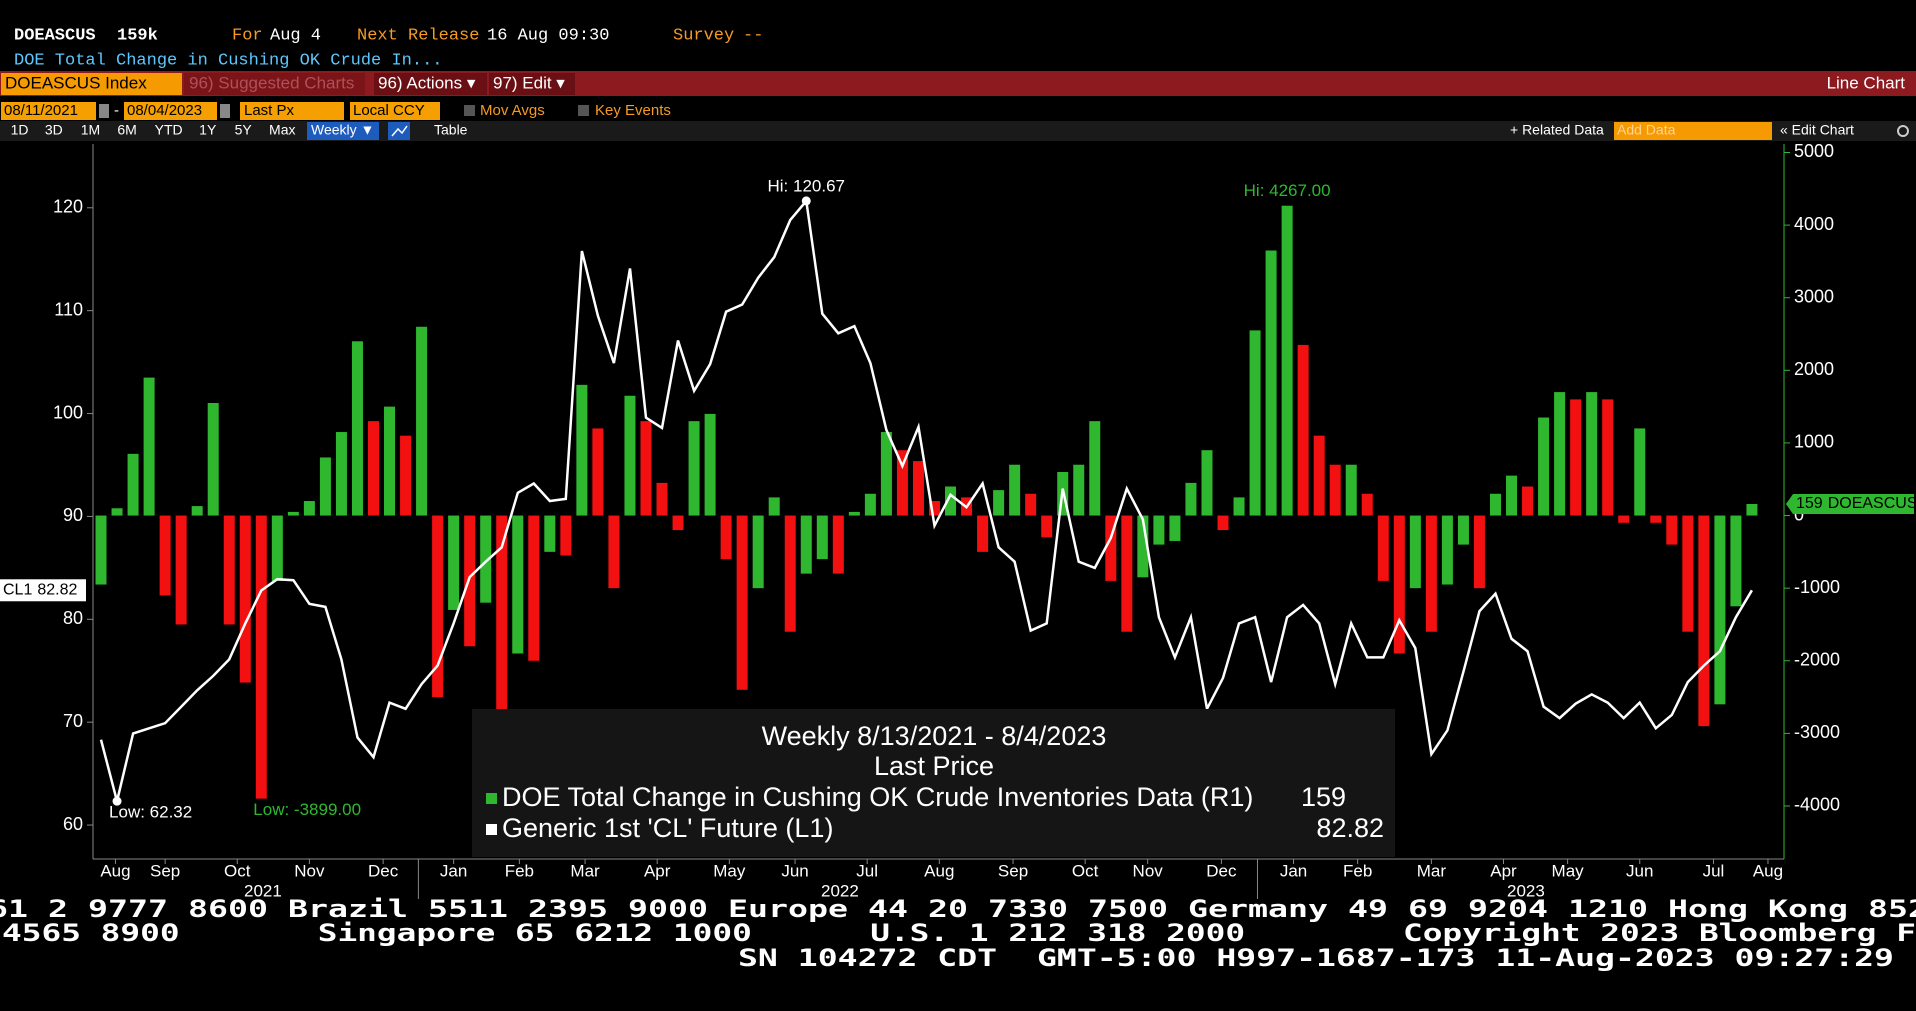 Image resolution: width=1916 pixels, height=1011 pixels. I want to click on start-box, so click(48, 111).